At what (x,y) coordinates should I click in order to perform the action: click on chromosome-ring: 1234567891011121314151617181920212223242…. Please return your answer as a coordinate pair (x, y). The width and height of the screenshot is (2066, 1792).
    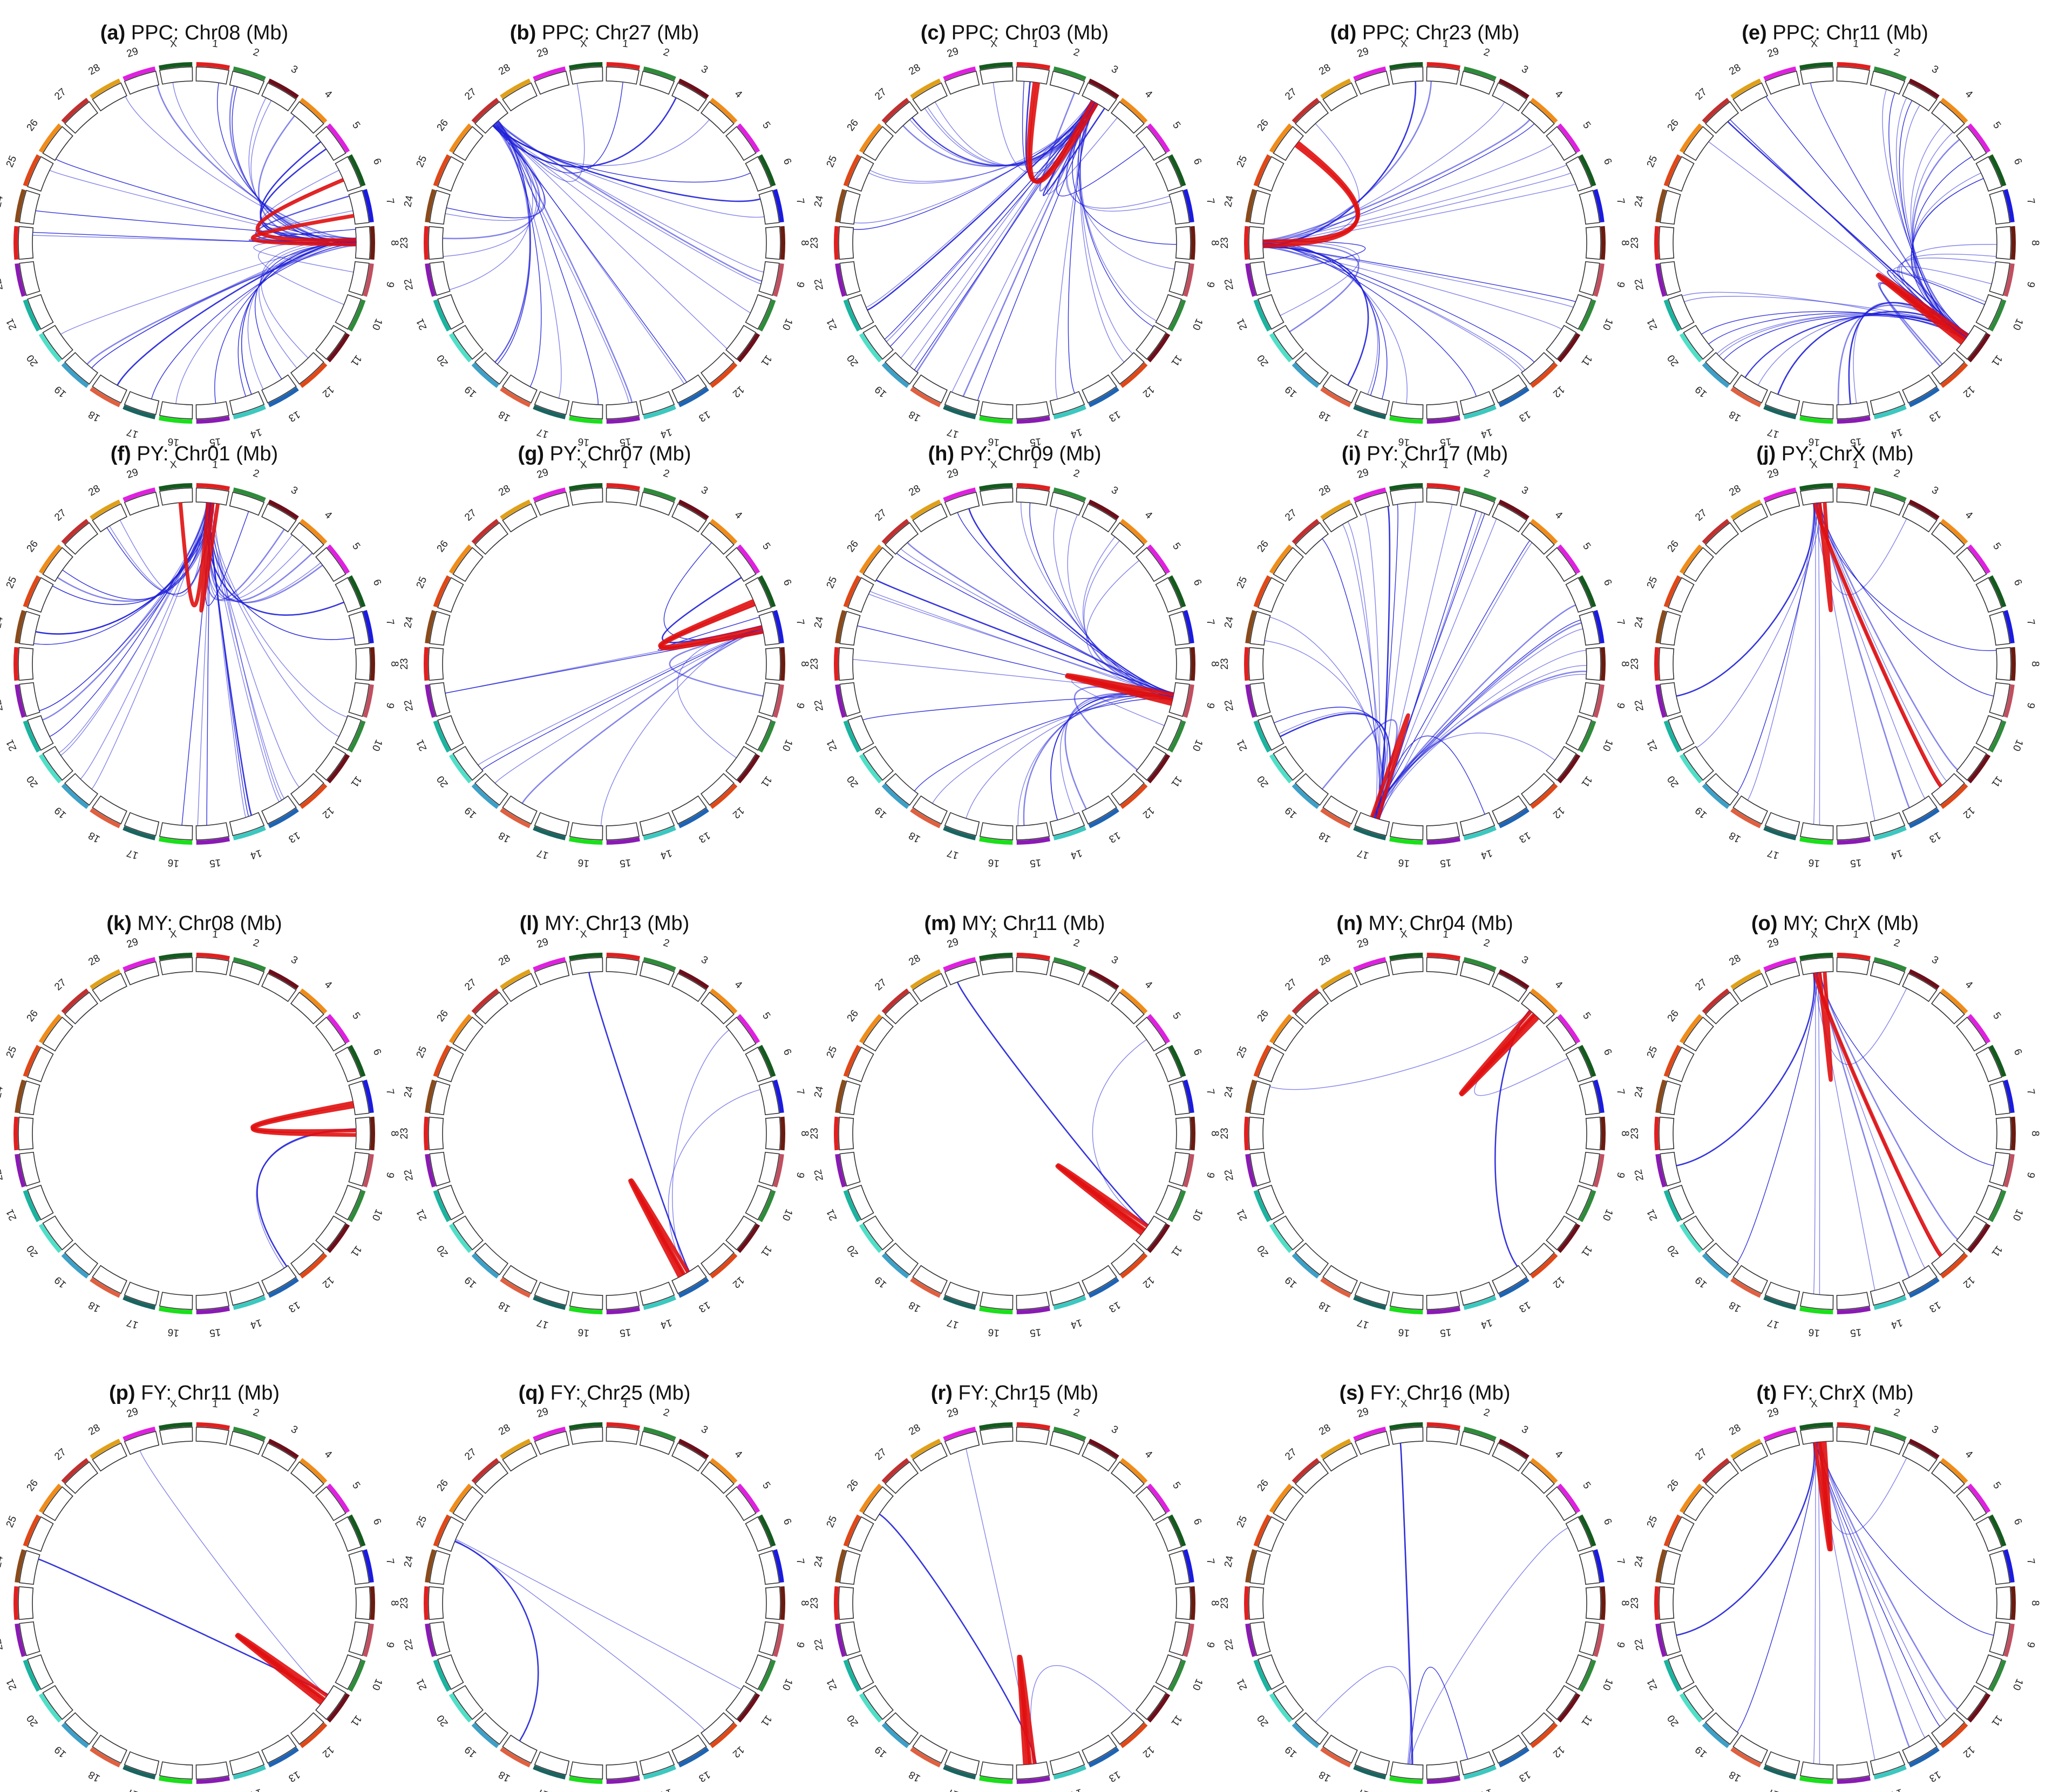
    Looking at the image, I should click on (1015, 1133).